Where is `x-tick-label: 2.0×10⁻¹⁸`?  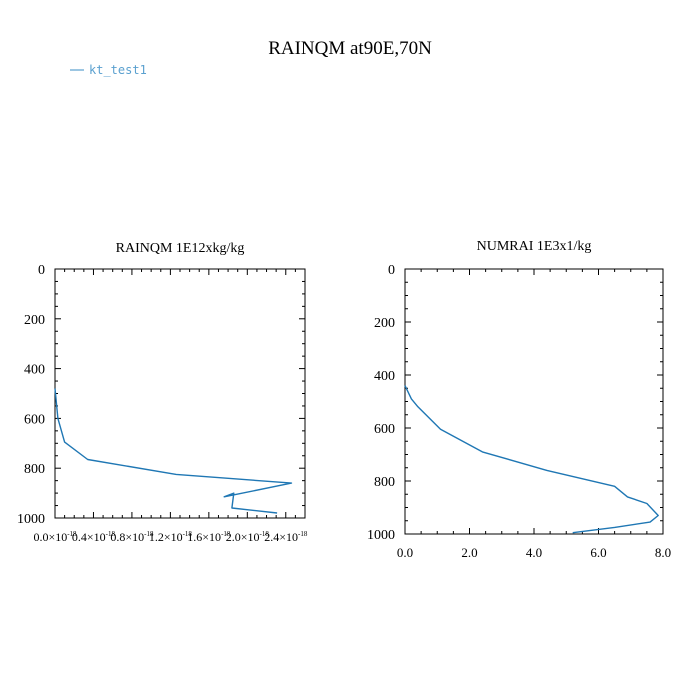 x-tick-label: 2.0×10⁻¹⁸ is located at coordinates (248, 537).